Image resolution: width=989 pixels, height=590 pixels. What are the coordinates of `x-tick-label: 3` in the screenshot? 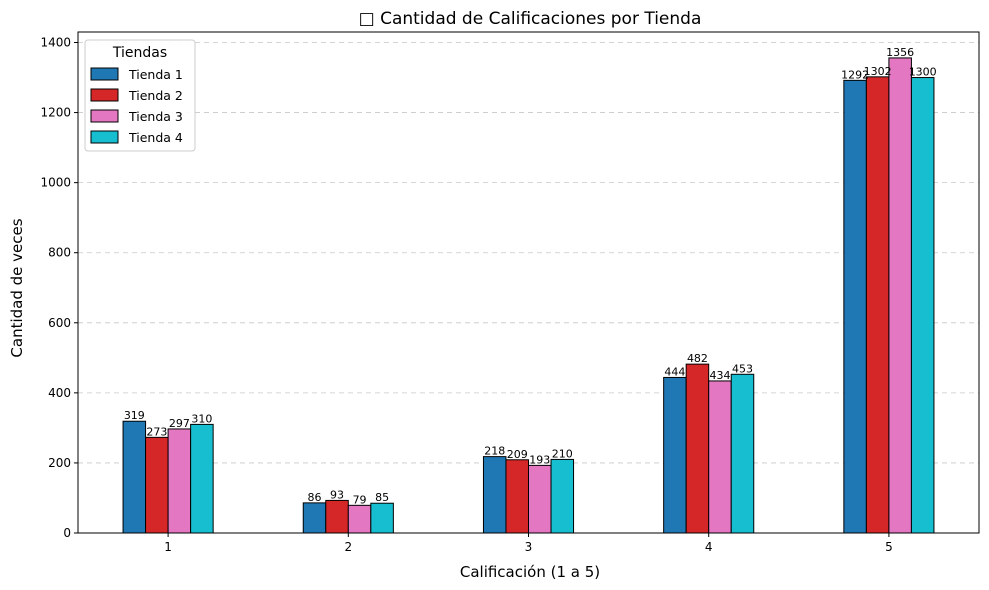 It's located at (529, 547).